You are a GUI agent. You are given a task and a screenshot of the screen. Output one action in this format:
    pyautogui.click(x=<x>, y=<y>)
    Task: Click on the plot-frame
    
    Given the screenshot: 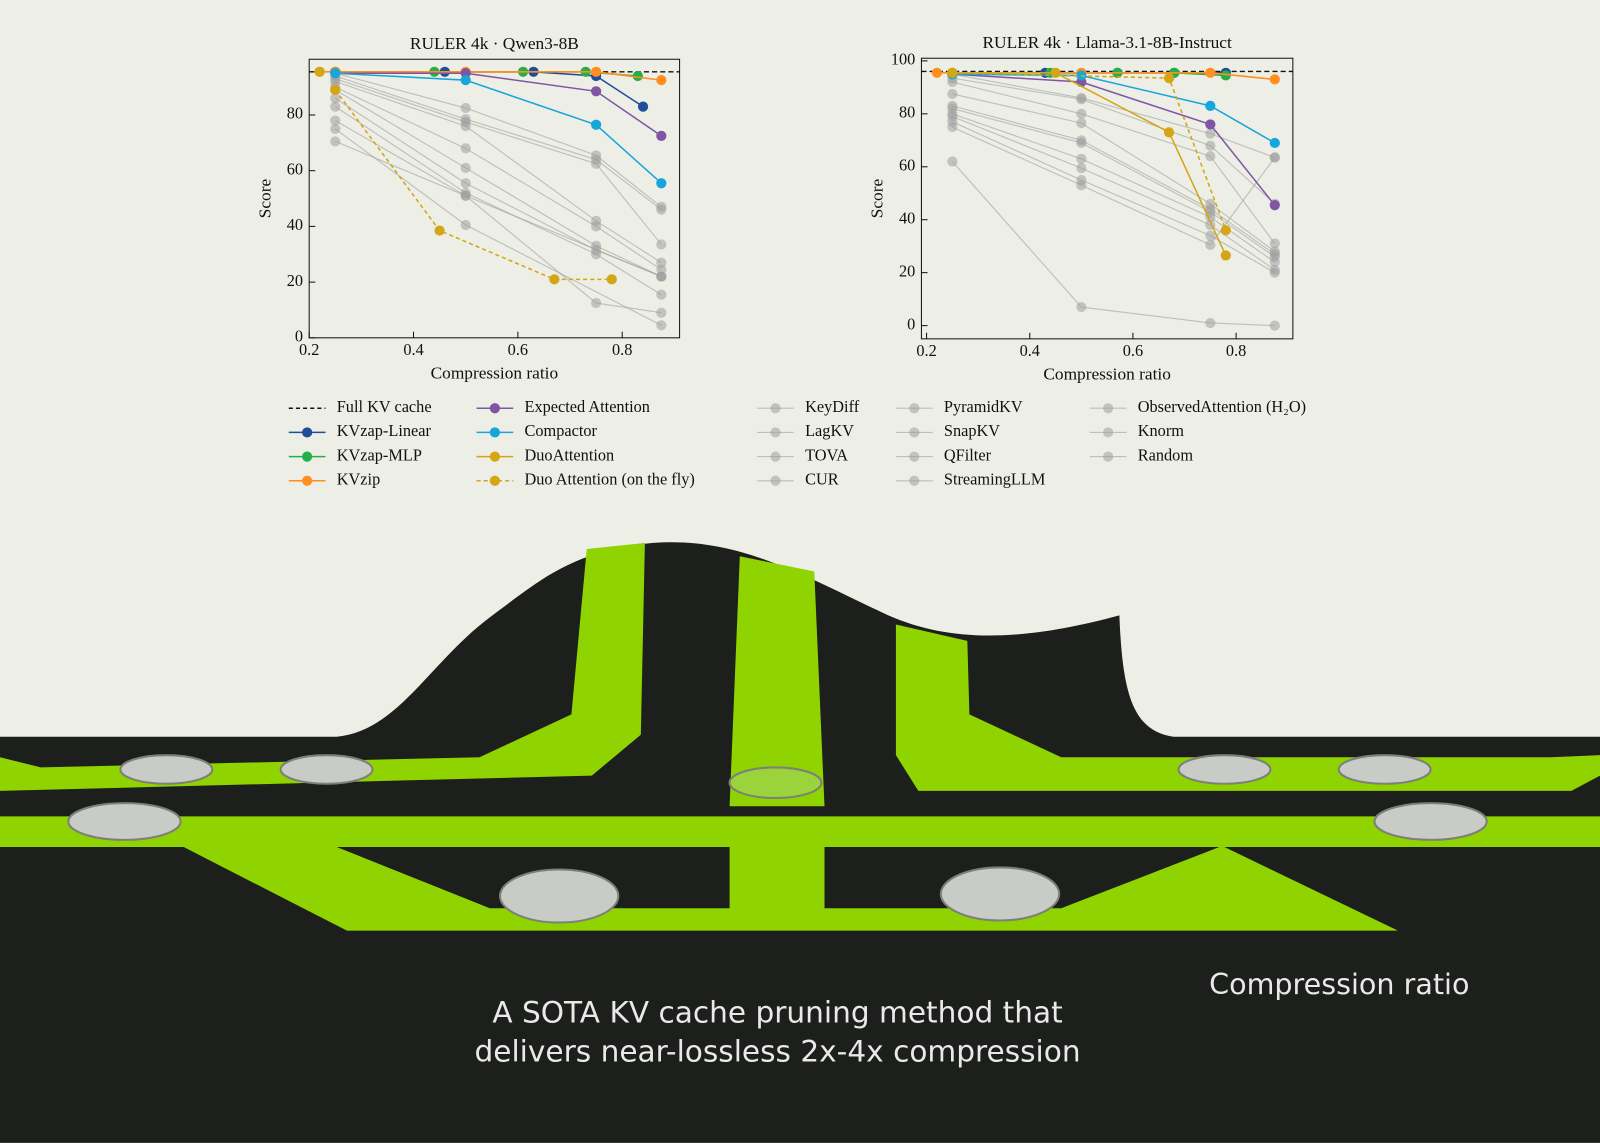 What is the action you would take?
    pyautogui.click(x=494, y=198)
    